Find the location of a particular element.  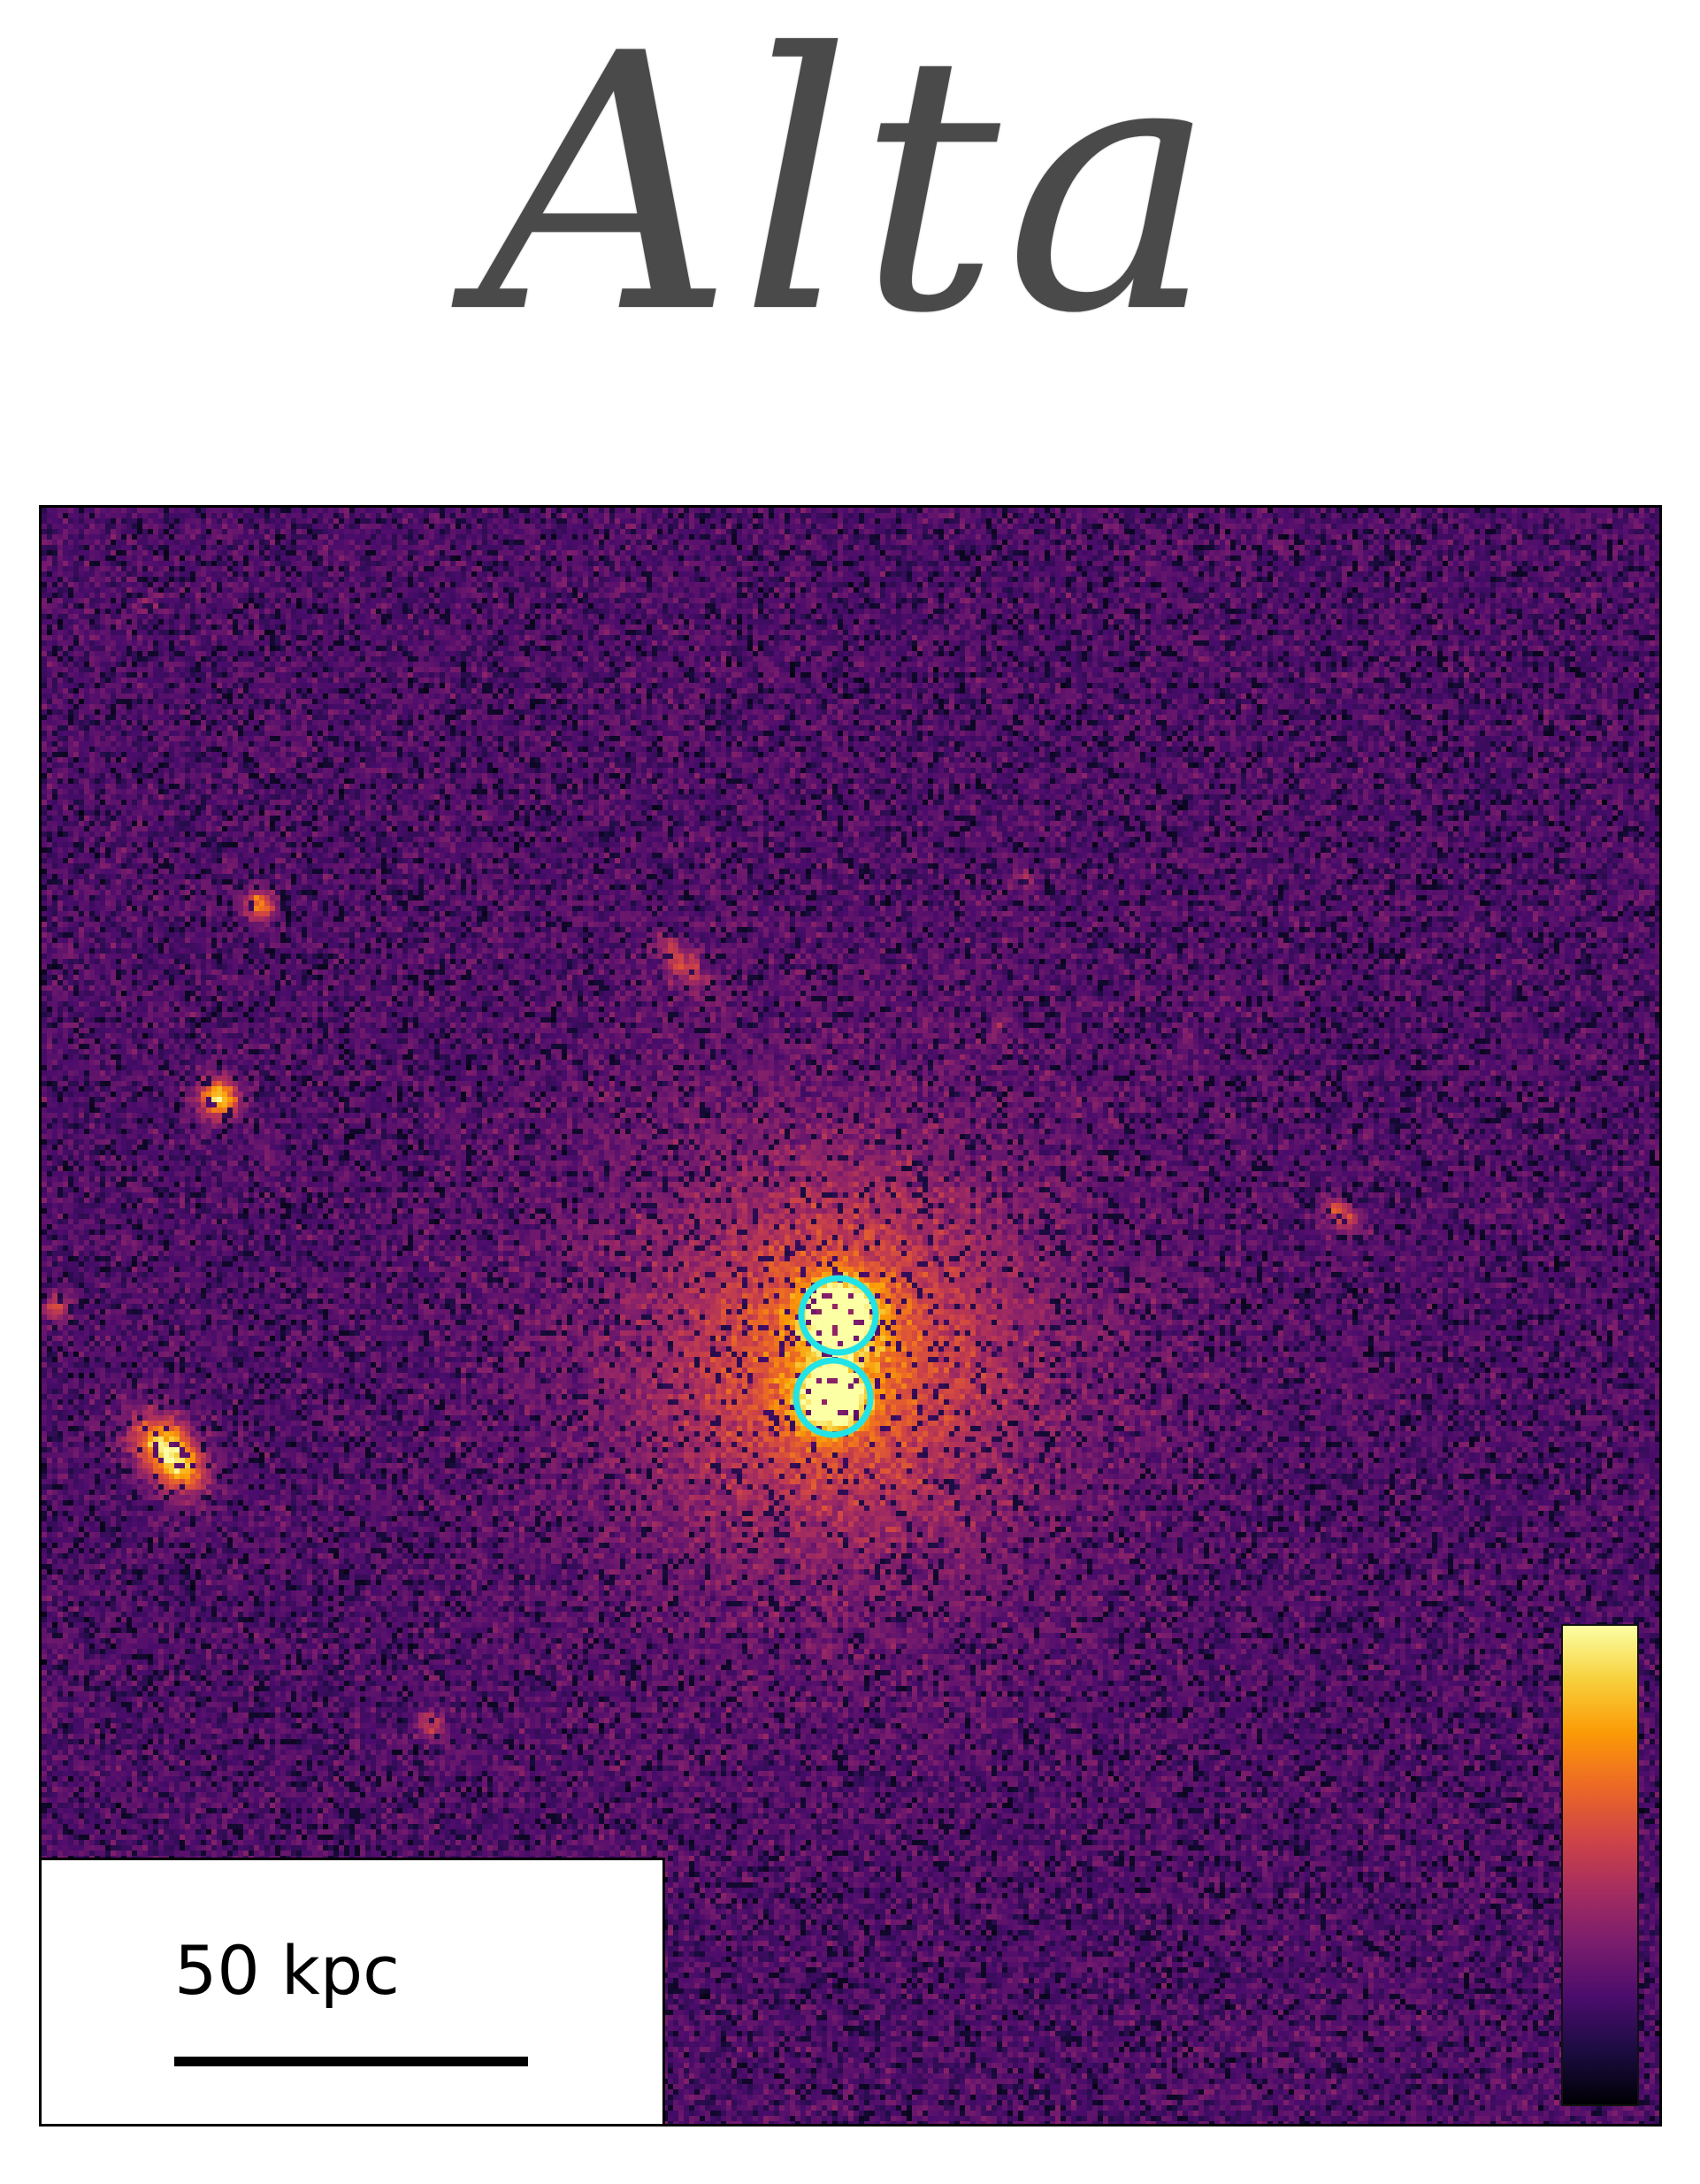

scale-bar-line is located at coordinates (351, 2061).